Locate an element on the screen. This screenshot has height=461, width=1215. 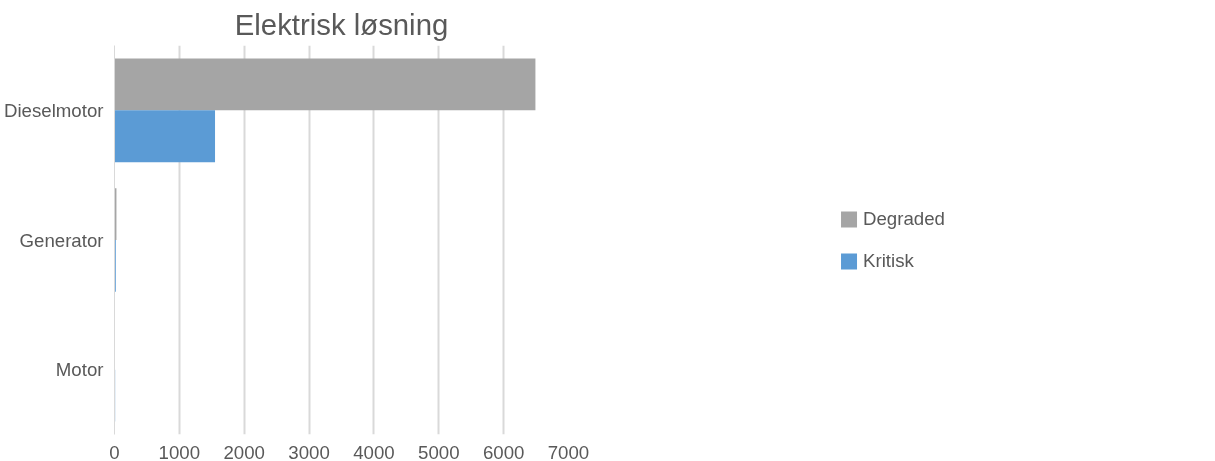
y-tick-label: Generator is located at coordinates (61, 240).